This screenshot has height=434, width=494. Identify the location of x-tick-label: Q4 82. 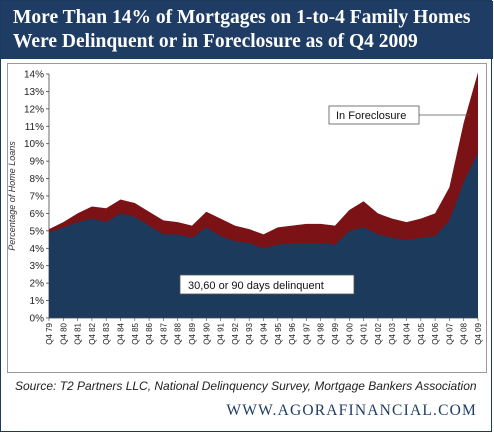
(92, 333).